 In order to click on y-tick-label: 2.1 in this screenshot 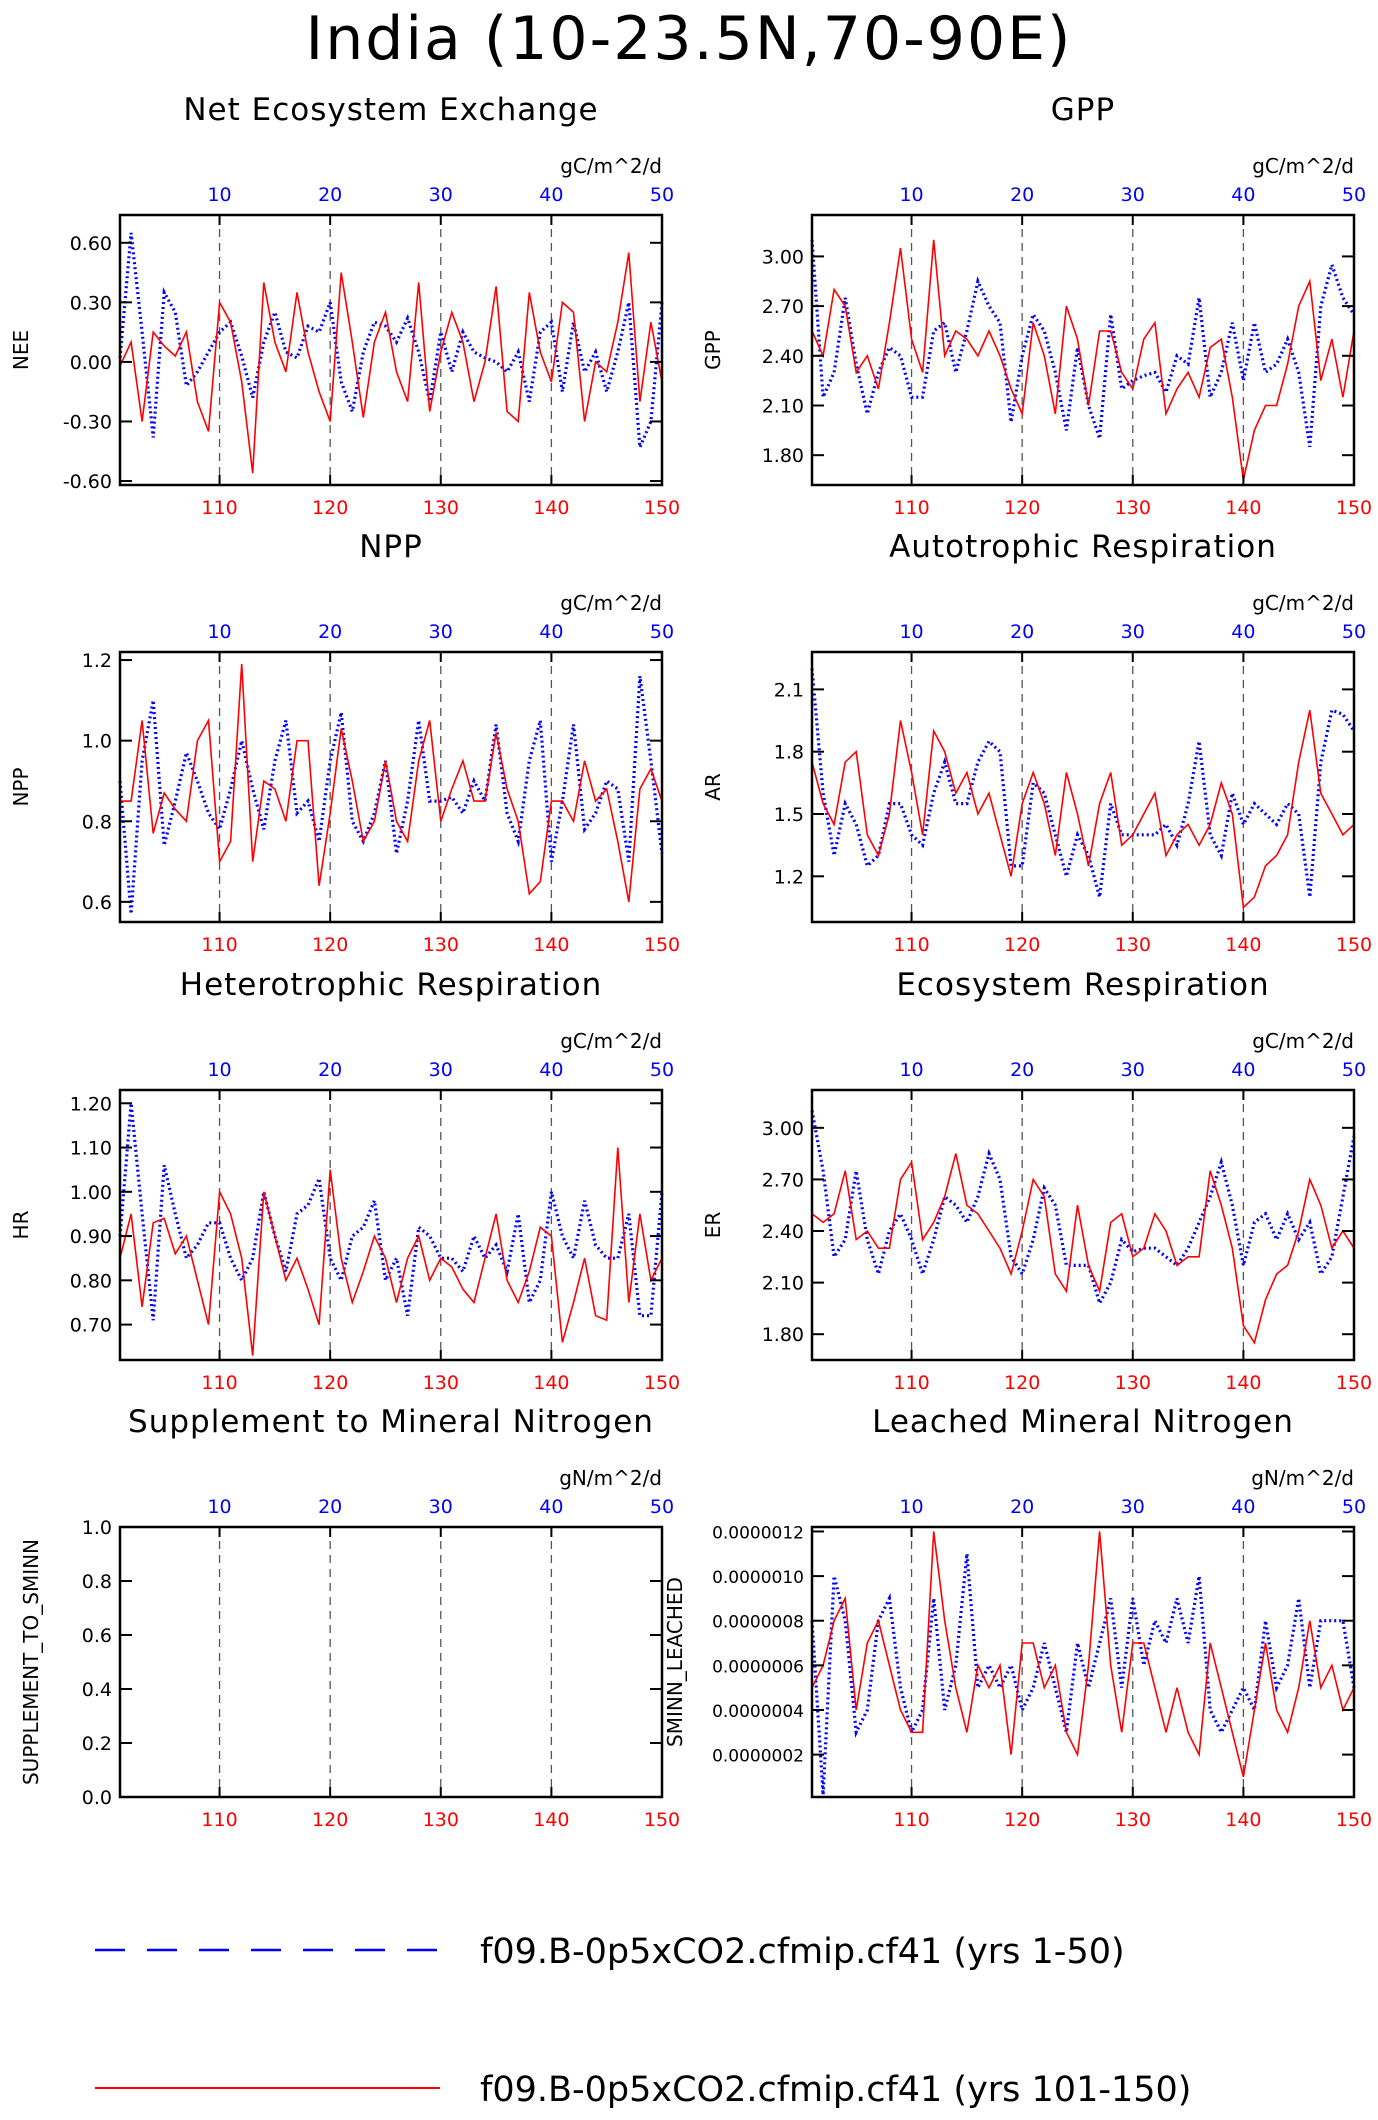, I will do `click(789, 690)`.